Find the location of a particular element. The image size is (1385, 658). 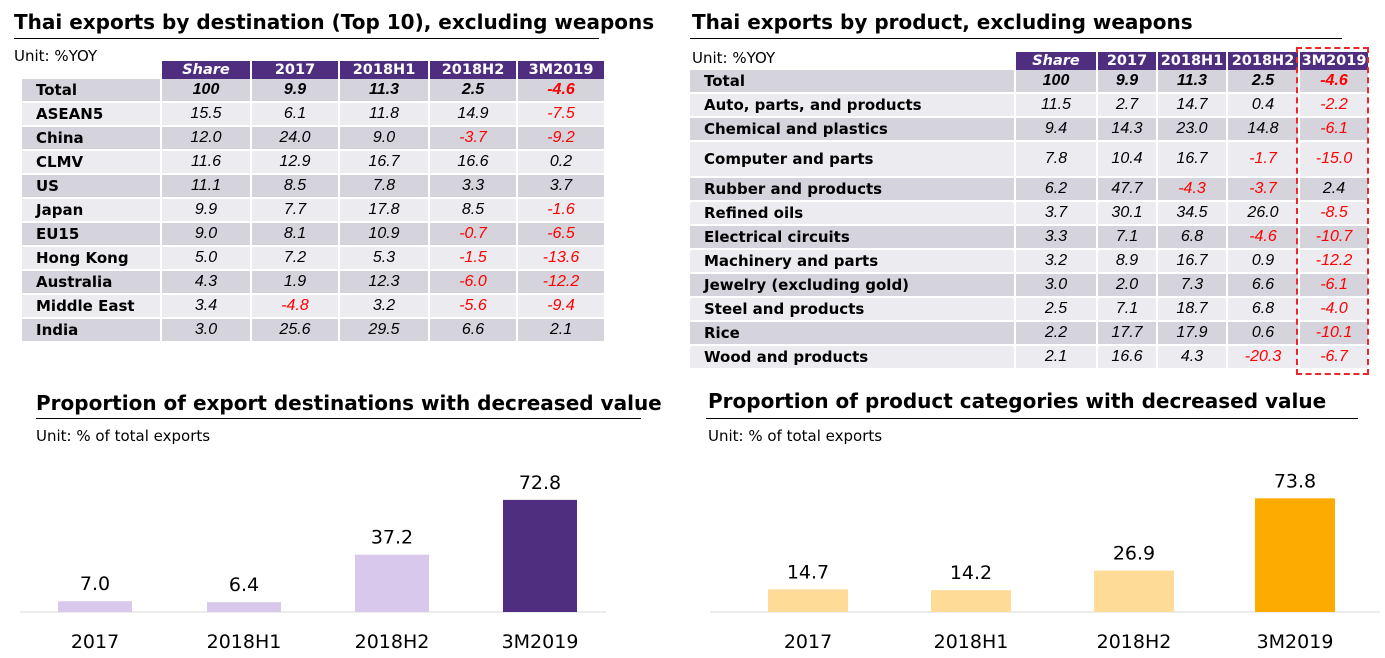

bar-2017 is located at coordinates (95, 606).